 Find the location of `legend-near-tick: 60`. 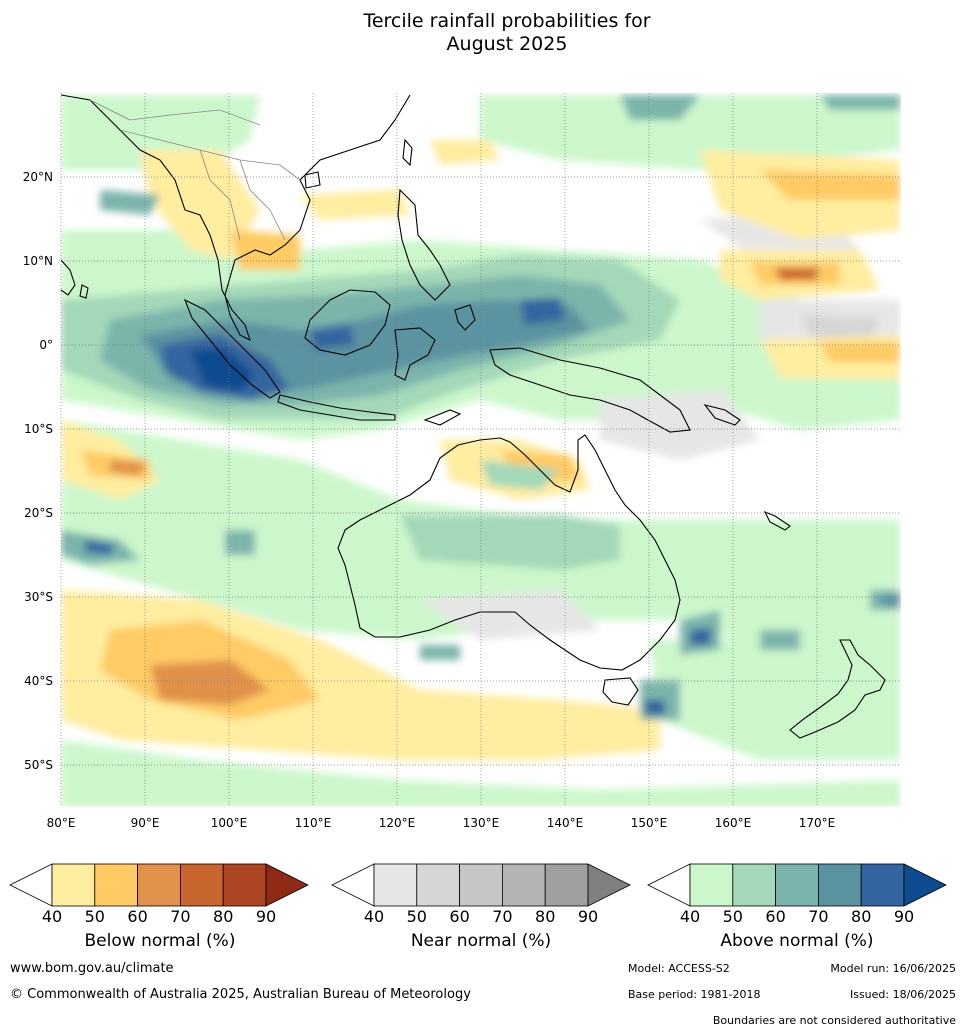

legend-near-tick: 60 is located at coordinates (459, 916).